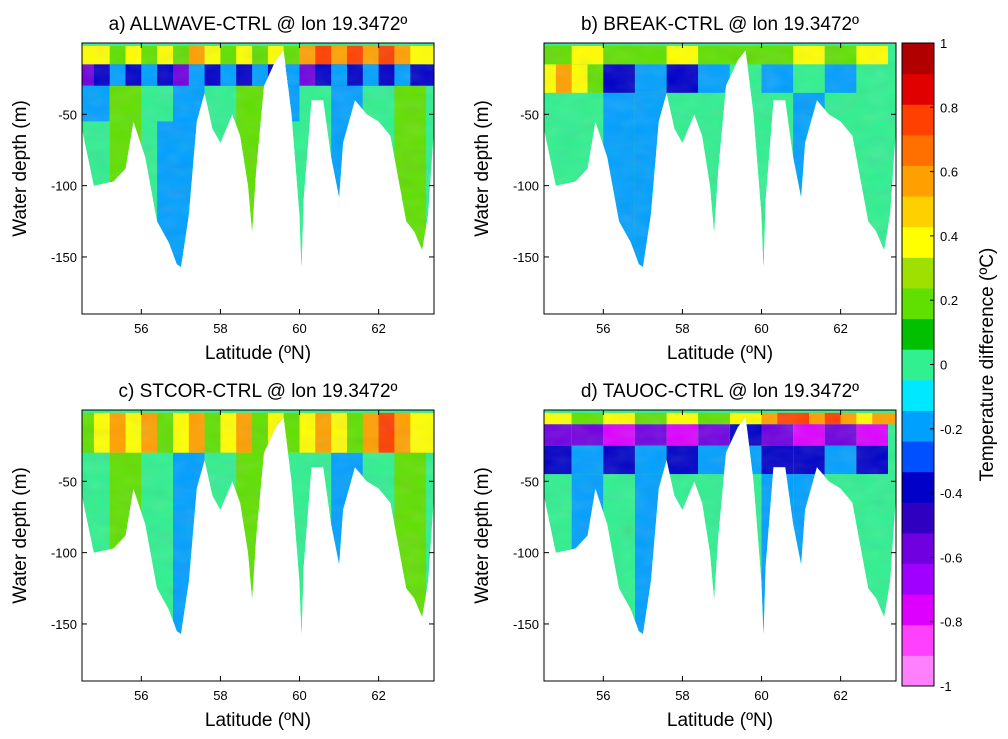 This screenshot has height=739, width=1008. Describe the element at coordinates (949, 300) in the screenshot. I see `colorbar-tick-label: 0.2` at that location.